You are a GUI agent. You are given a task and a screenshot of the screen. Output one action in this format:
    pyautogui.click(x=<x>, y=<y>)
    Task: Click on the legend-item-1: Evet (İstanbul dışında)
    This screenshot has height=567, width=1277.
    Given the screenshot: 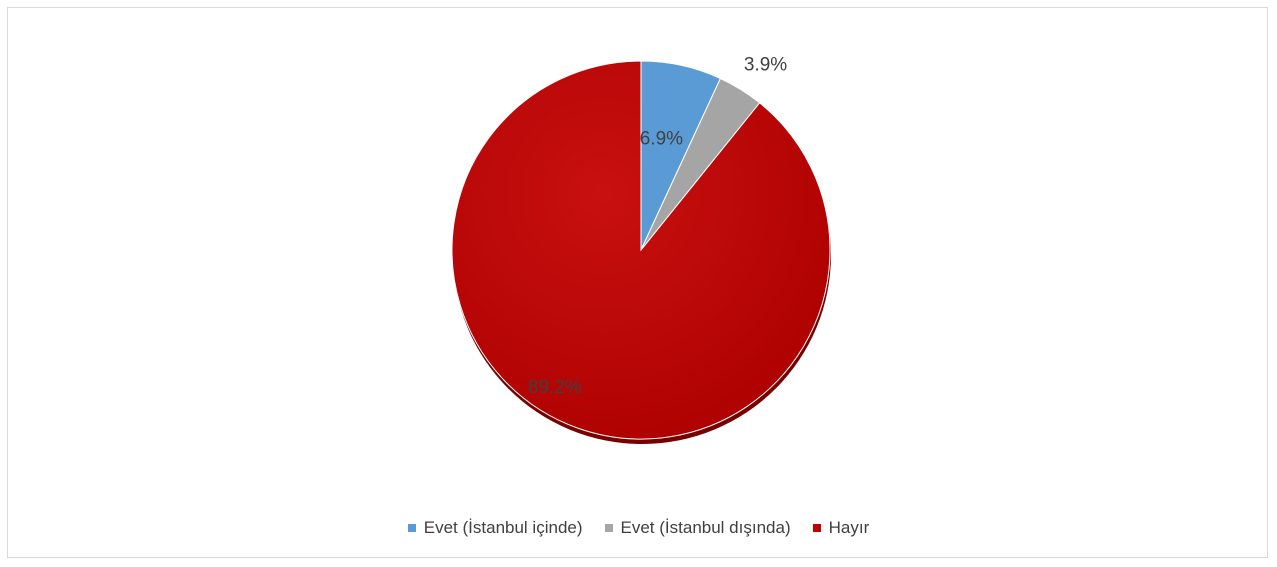 What is the action you would take?
    pyautogui.click(x=697, y=528)
    